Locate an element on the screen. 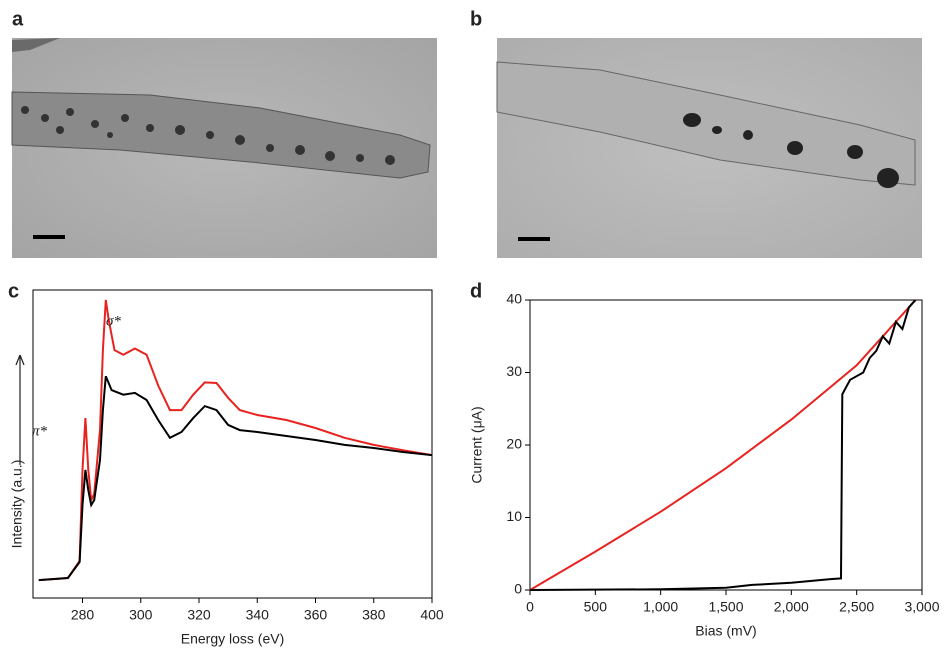 This screenshot has width=949, height=655. x-tick-label: 2,000 is located at coordinates (791, 607).